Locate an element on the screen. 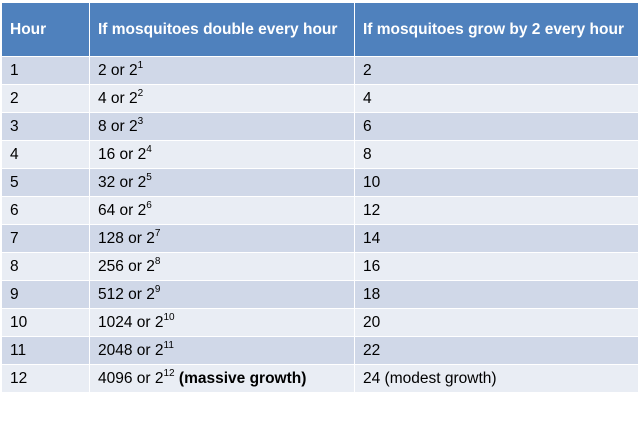 Image resolution: width=640 pixels, height=425 pixels. linear-cell: 20 is located at coordinates (496, 322).